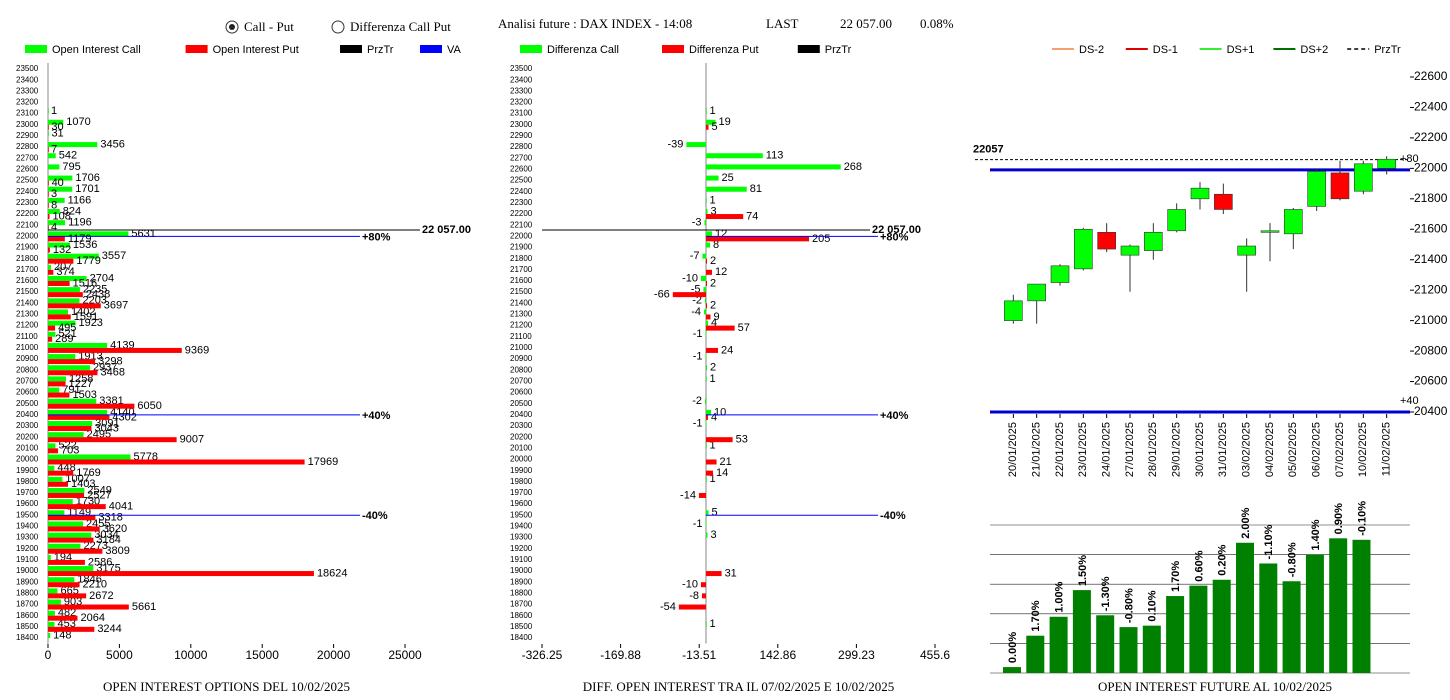  I want to click on value-label: 1258, so click(81, 379).